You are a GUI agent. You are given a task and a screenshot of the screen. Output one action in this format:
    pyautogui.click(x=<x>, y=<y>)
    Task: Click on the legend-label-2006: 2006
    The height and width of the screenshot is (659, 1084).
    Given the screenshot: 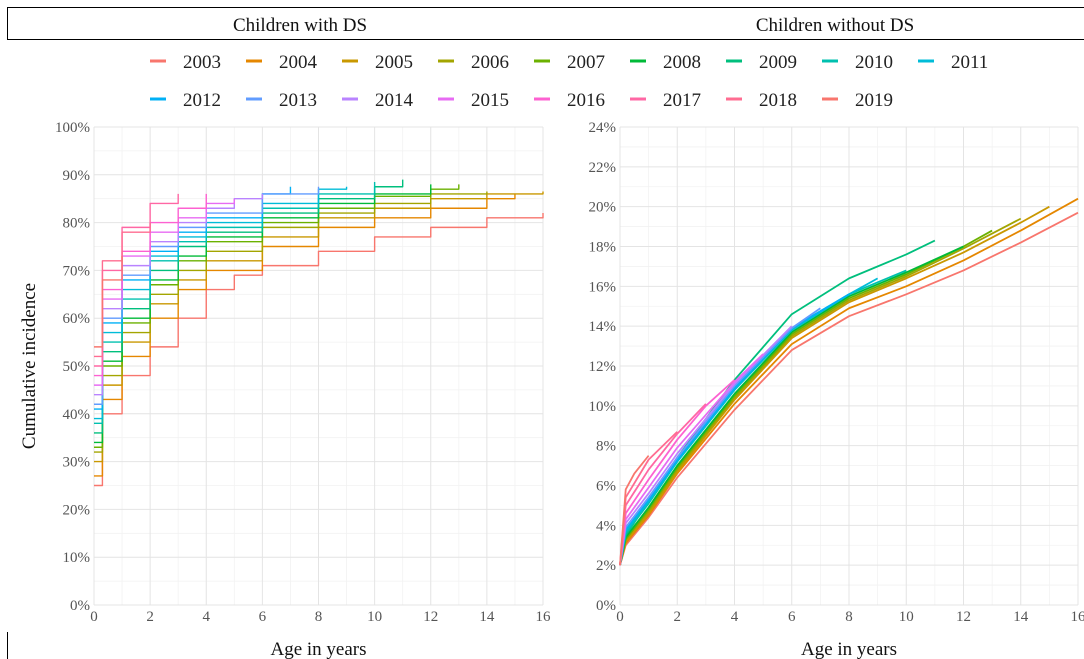 What is the action you would take?
    pyautogui.click(x=490, y=62)
    